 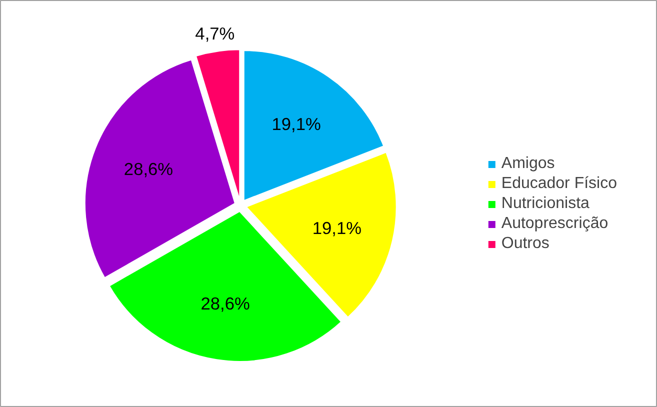 What do you see at coordinates (559, 183) in the screenshot?
I see `legend-label: Educador Físico` at bounding box center [559, 183].